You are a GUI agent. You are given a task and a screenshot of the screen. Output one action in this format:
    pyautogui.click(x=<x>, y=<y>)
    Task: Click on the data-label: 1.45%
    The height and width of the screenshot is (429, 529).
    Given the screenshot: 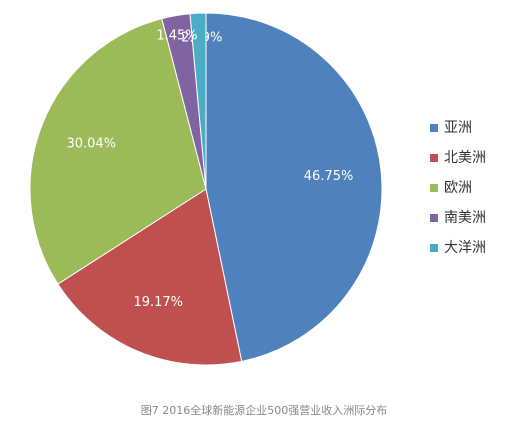 What is the action you would take?
    pyautogui.click(x=176, y=36)
    